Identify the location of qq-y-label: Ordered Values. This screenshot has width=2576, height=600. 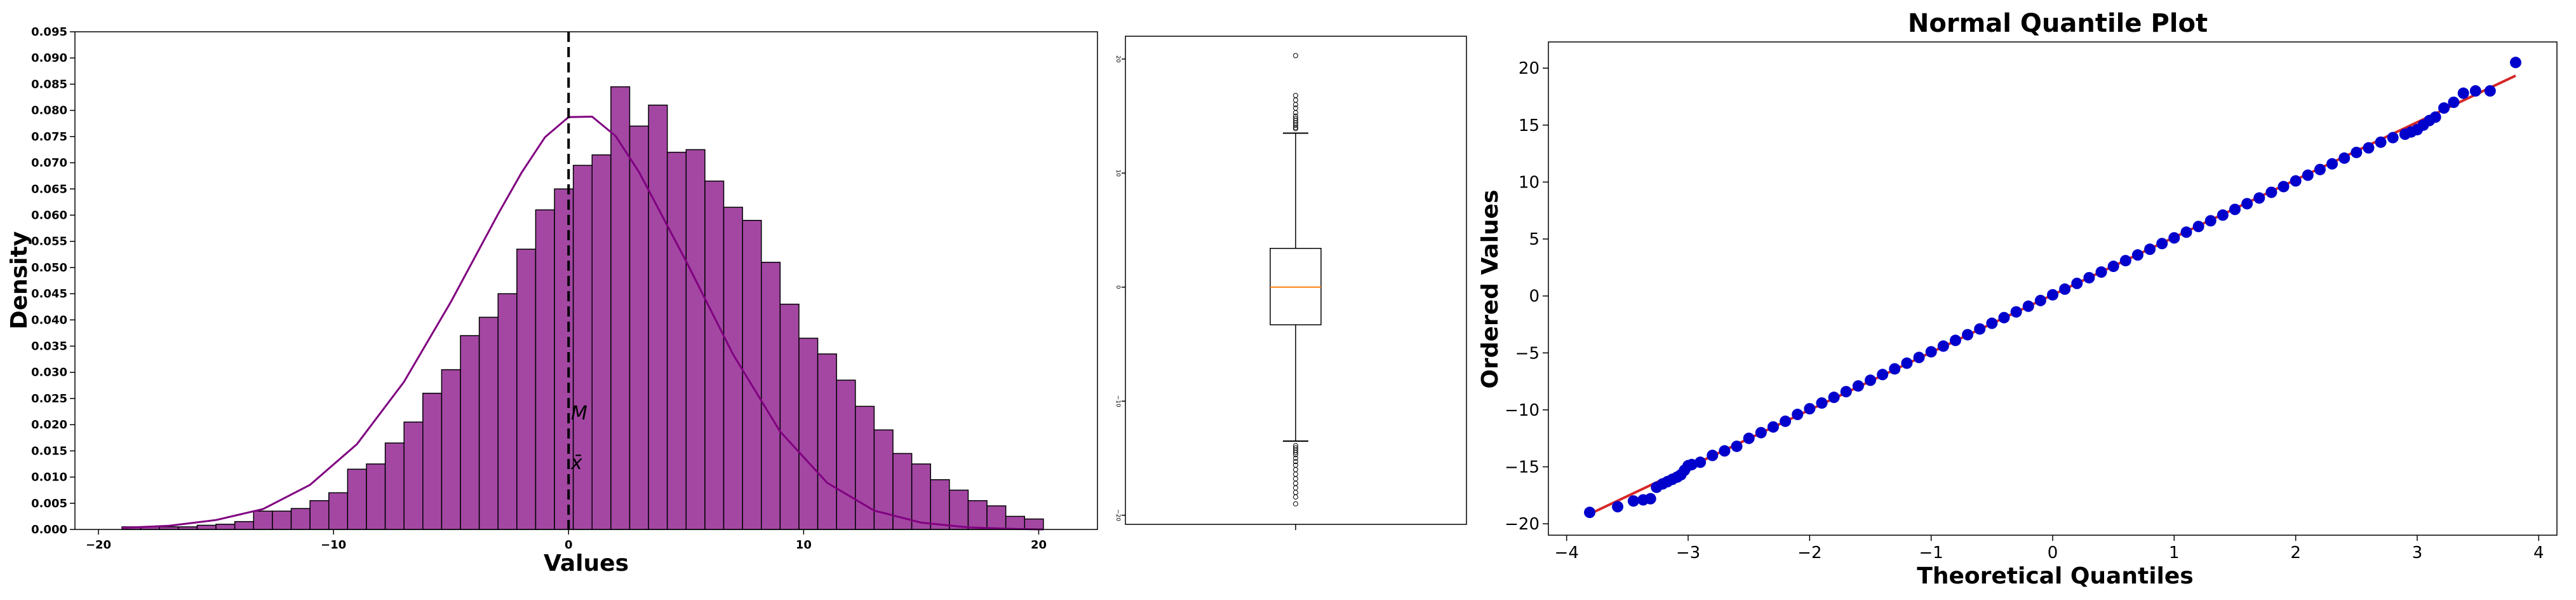
(1490, 288).